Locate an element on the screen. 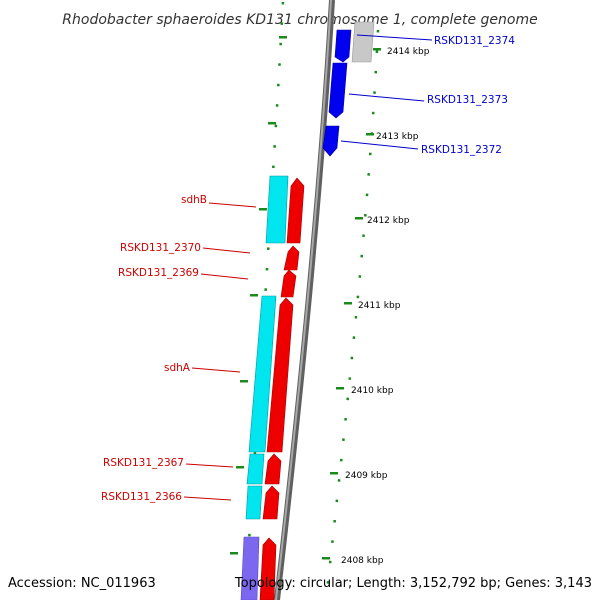  gene-label-rskd131-2369: RSKD131_2369 is located at coordinates (158, 273).